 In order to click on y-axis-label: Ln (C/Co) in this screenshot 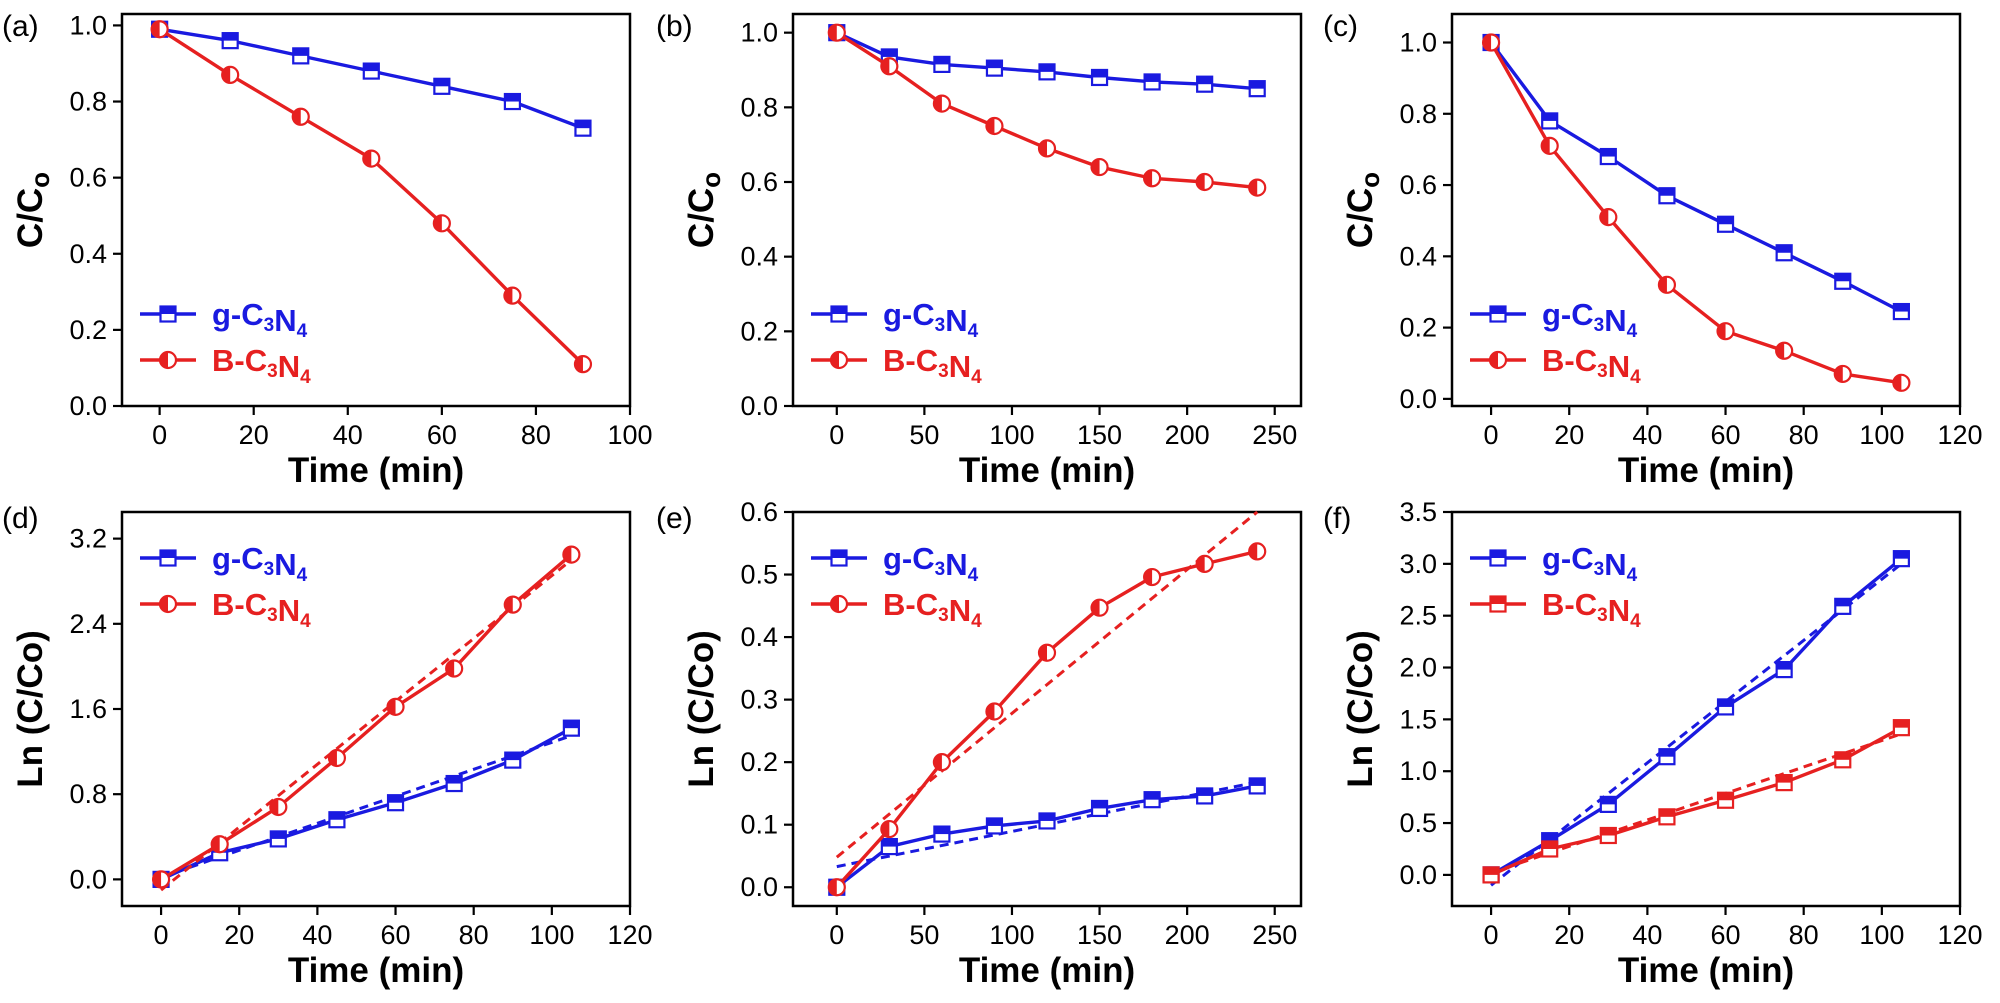, I will do `click(701, 708)`.